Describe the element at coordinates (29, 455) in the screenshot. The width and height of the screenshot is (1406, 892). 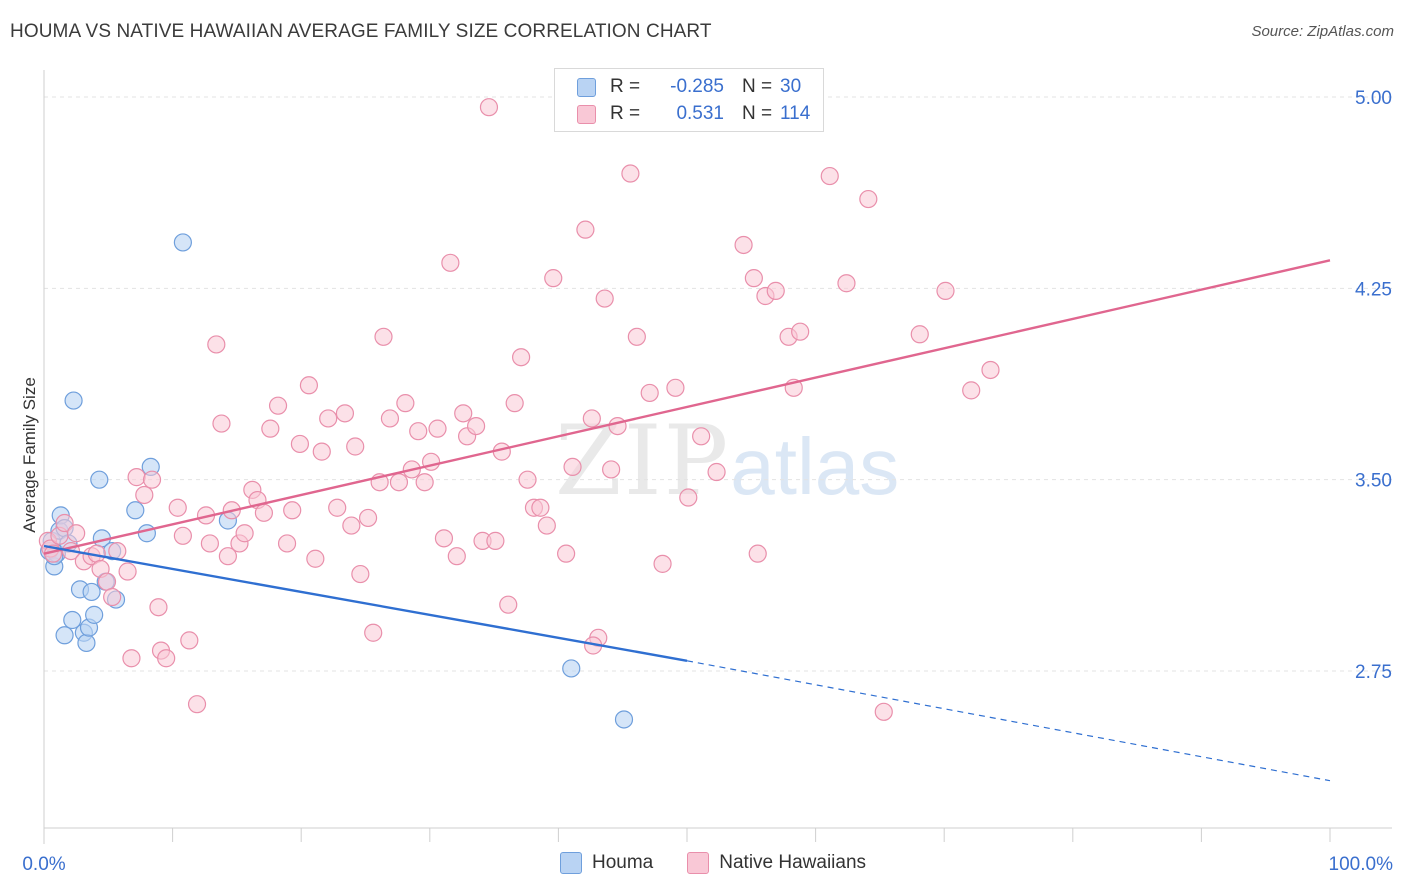
I see `y-axis-label: Average Family Size` at that location.